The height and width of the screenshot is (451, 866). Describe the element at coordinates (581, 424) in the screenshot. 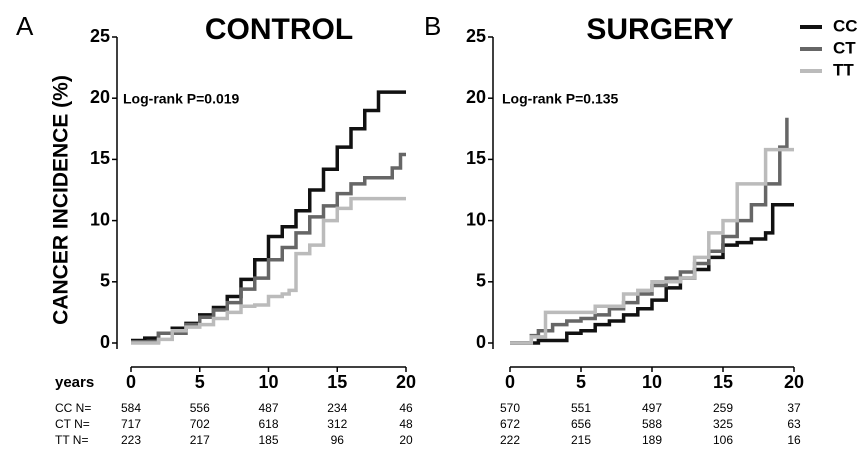

I see `risk-count: 656` at that location.